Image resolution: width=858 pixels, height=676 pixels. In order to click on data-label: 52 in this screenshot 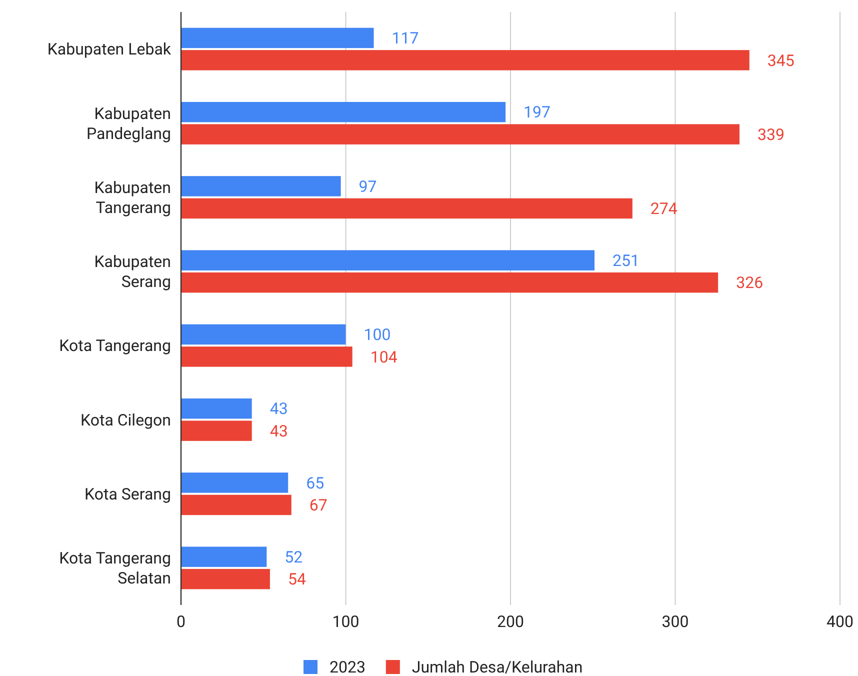, I will do `click(293, 556)`.